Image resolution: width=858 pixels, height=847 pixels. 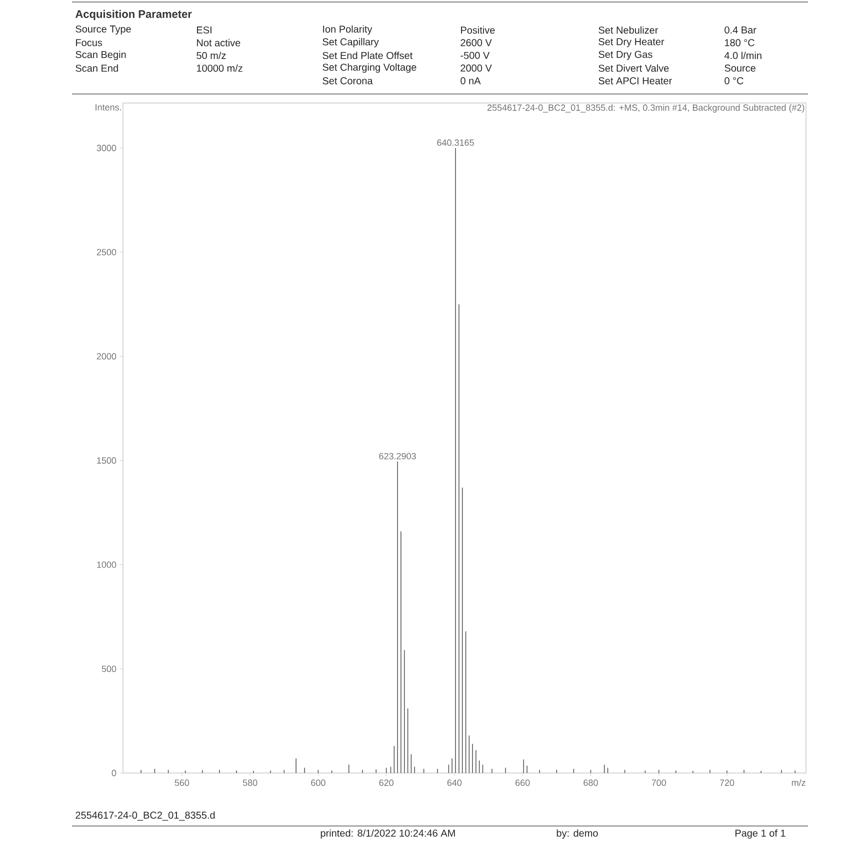 I want to click on text: Scan Begin, so click(x=101, y=55).